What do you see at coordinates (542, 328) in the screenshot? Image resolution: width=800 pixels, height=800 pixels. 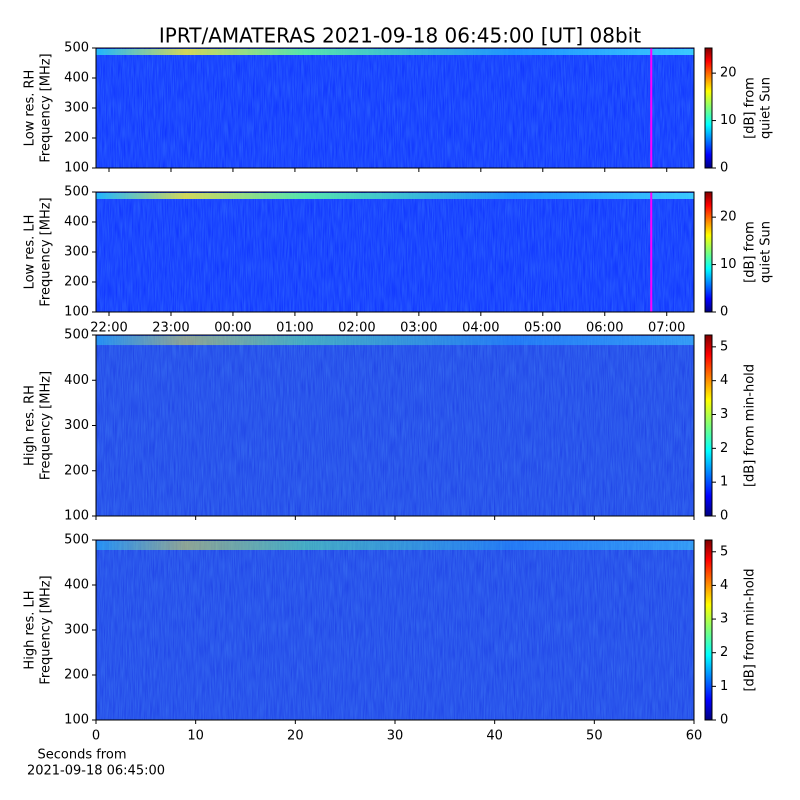 I see `x-tick-label: 05:00` at bounding box center [542, 328].